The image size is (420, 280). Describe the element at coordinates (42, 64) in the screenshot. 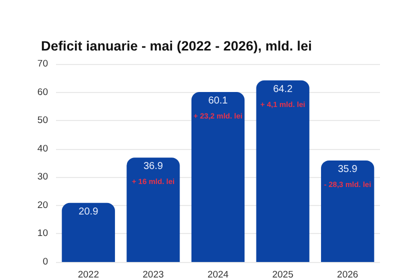

I see `y-tick-label: 70` at that location.